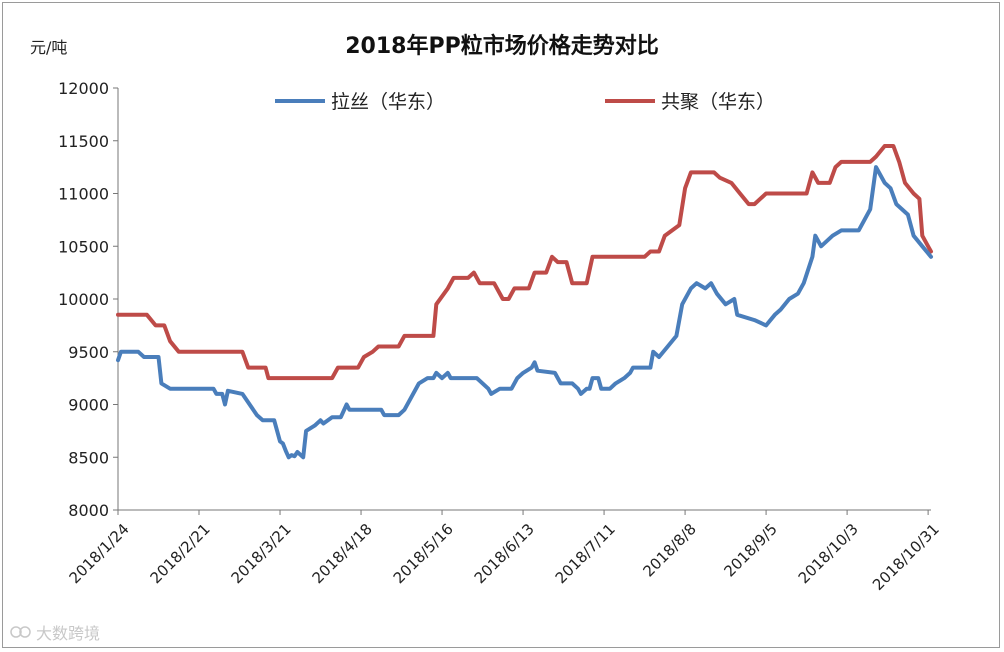 The height and width of the screenshot is (652, 1004). Describe the element at coordinates (342, 553) in the screenshot. I see `x-tick-label: 2018/4/18` at that location.